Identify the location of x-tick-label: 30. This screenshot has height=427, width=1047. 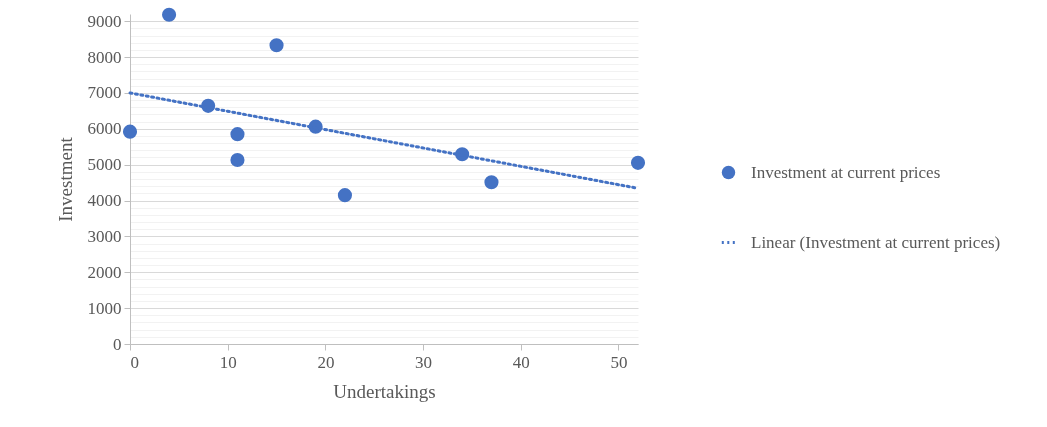
(424, 362).